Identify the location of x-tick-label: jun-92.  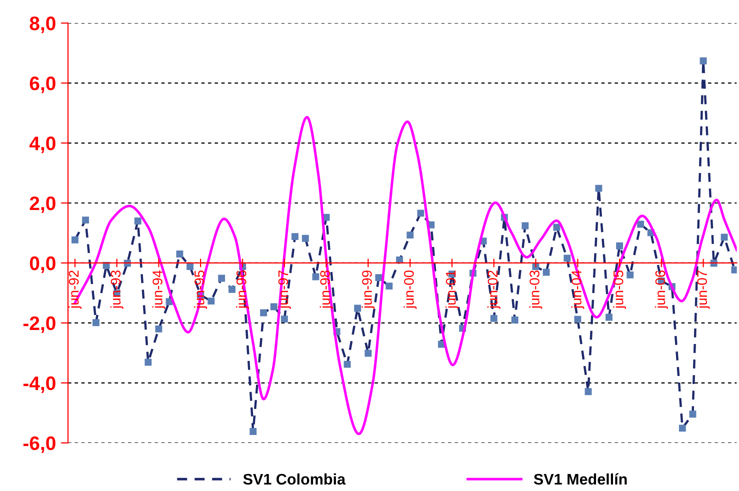
(75, 289).